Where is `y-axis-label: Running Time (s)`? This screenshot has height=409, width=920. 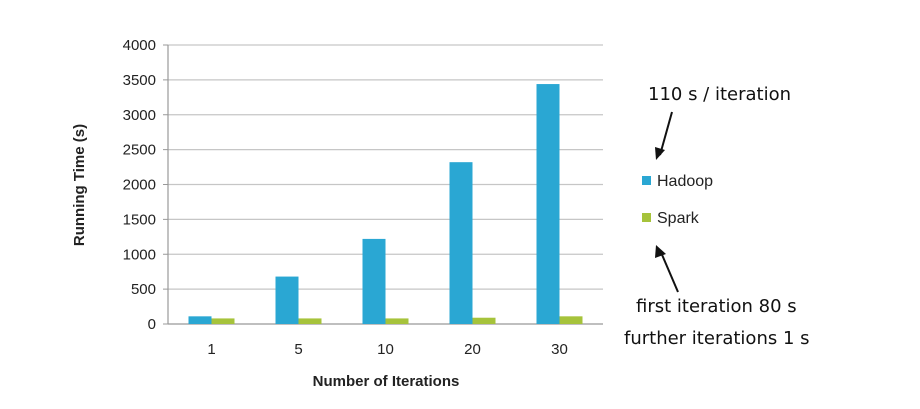 y-axis-label: Running Time (s) is located at coordinates (79, 185).